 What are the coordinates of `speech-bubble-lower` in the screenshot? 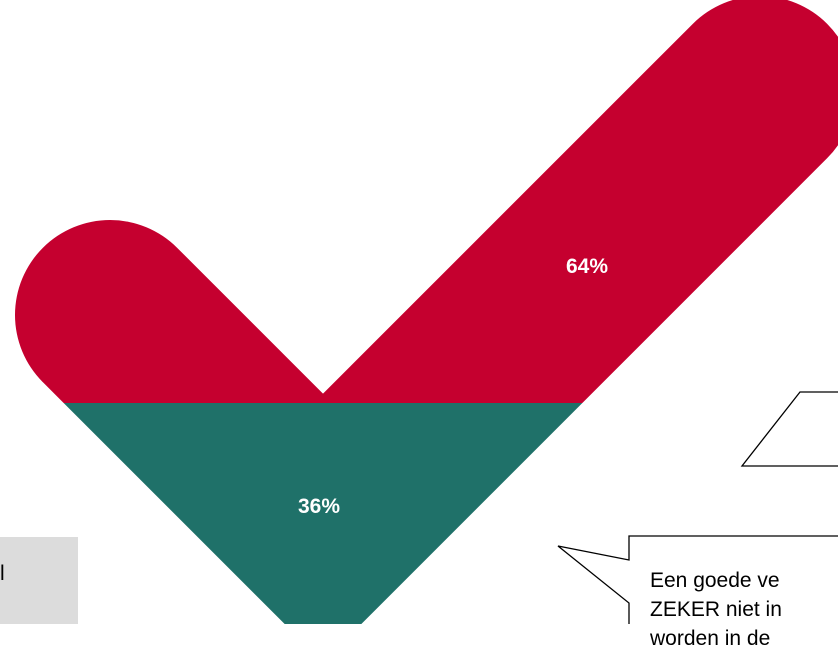 It's located at (697, 579).